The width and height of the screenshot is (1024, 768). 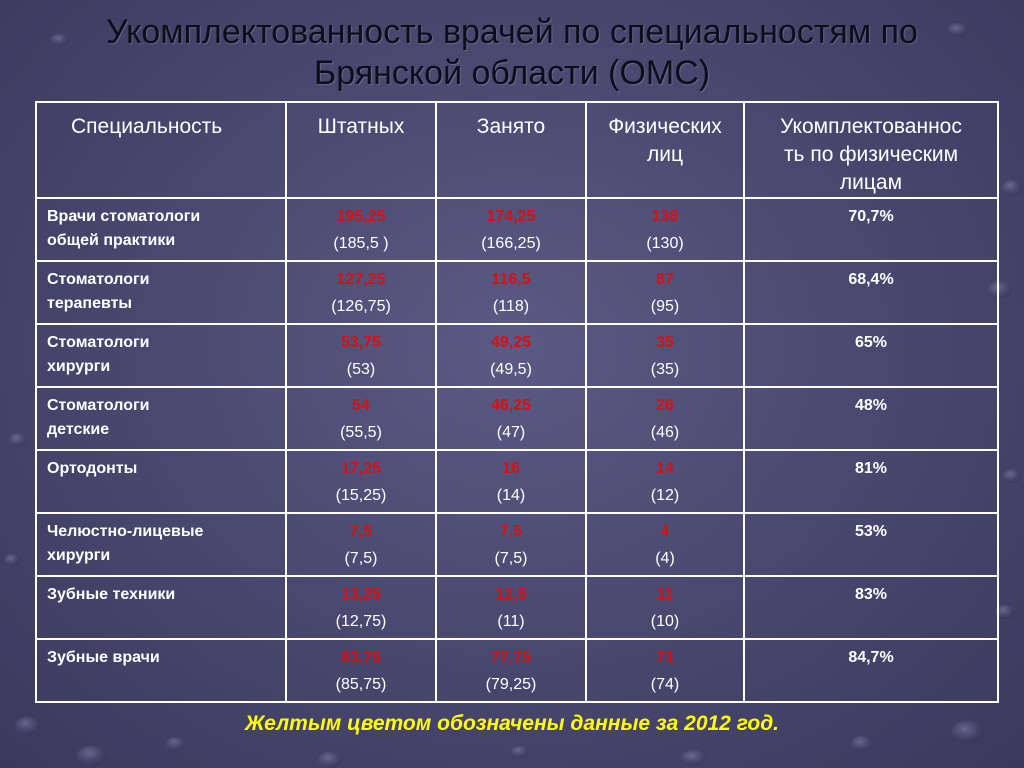 What do you see at coordinates (665, 621) in the screenshot?
I see `persons-prev-value: (10)` at bounding box center [665, 621].